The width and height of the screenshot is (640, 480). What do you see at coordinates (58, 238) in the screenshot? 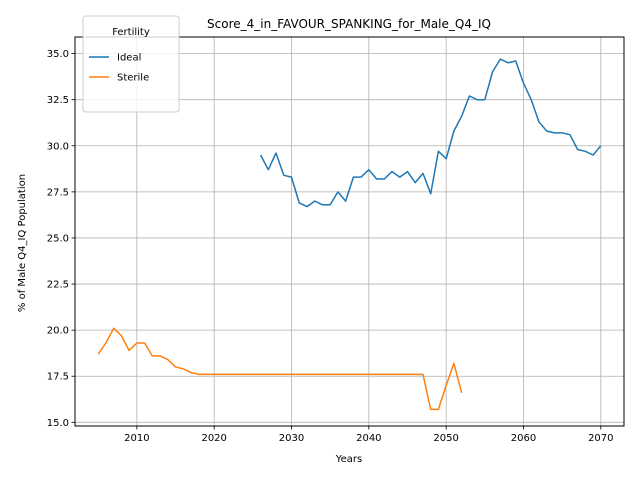
I see `y-tick-label: 25.0` at bounding box center [58, 238].